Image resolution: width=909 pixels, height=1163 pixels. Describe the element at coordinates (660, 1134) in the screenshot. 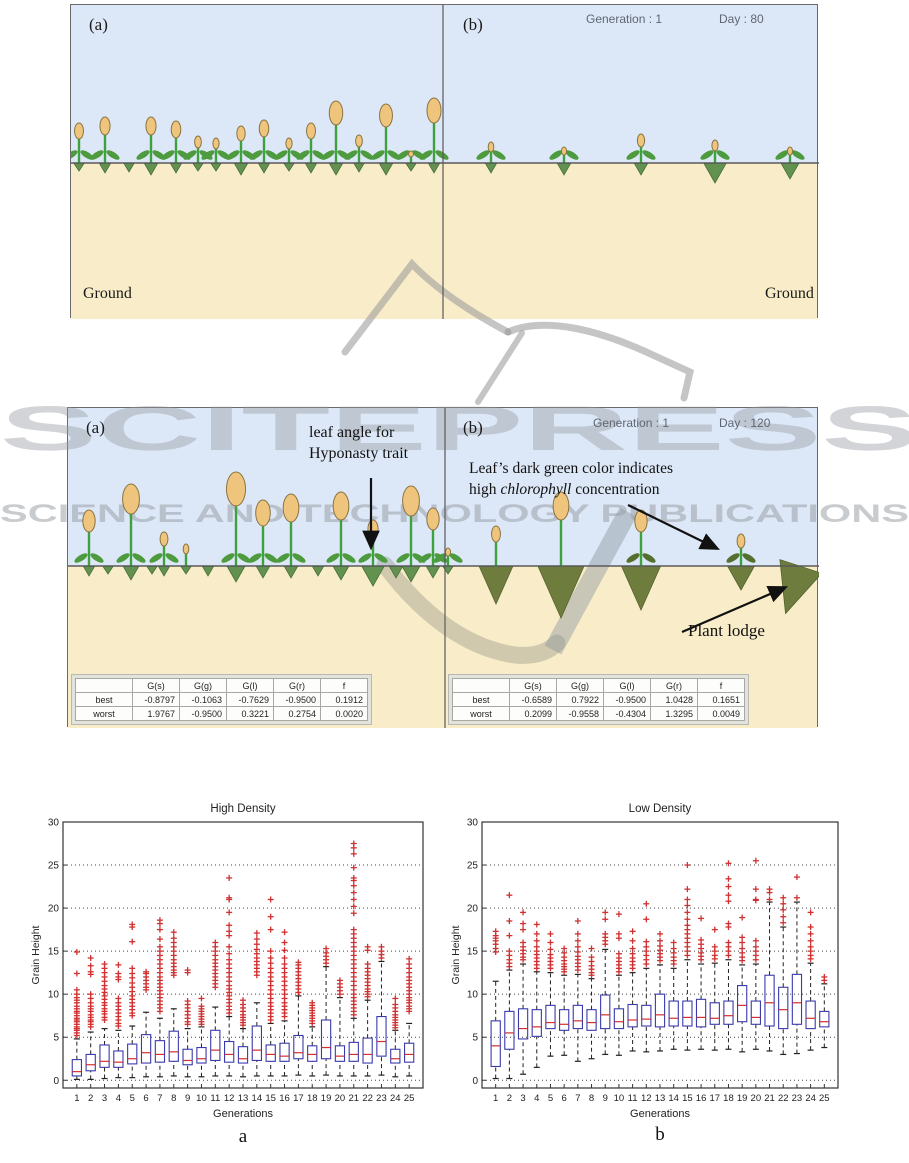

I see `subfigure-label-b: b` at that location.